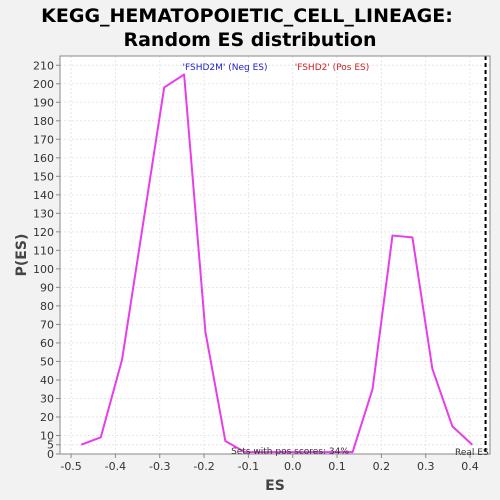  Describe the element at coordinates (47, 306) in the screenshot. I see `y-tick-label: 80` at that location.